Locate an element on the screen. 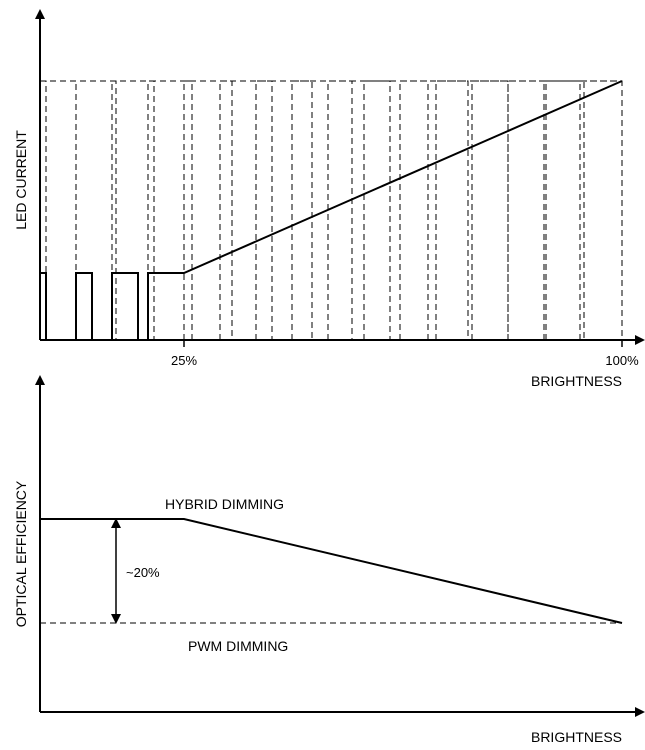 The width and height of the screenshot is (645, 750). top-y-axis-label: LED CURRENT is located at coordinates (21, 180).